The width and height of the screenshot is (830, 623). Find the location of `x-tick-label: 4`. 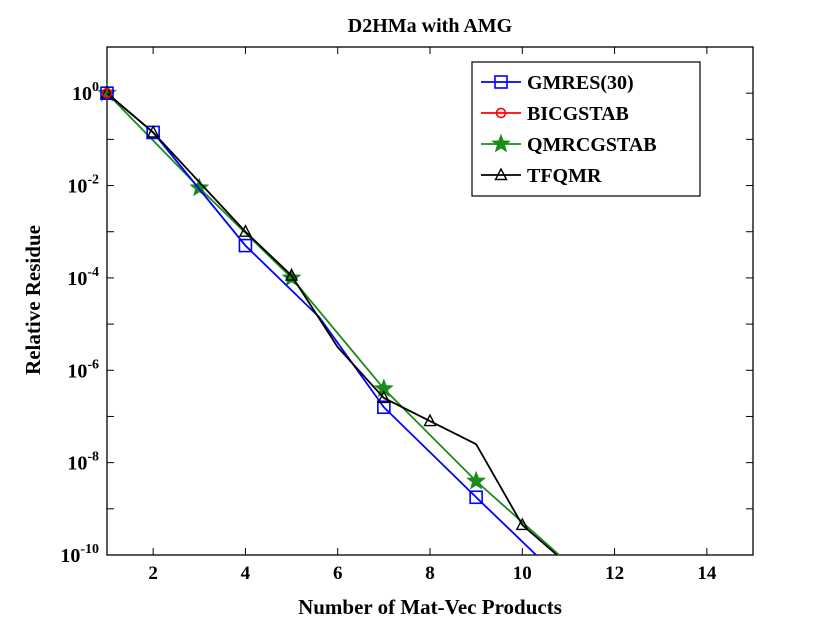

x-tick-label: 4 is located at coordinates (246, 573).